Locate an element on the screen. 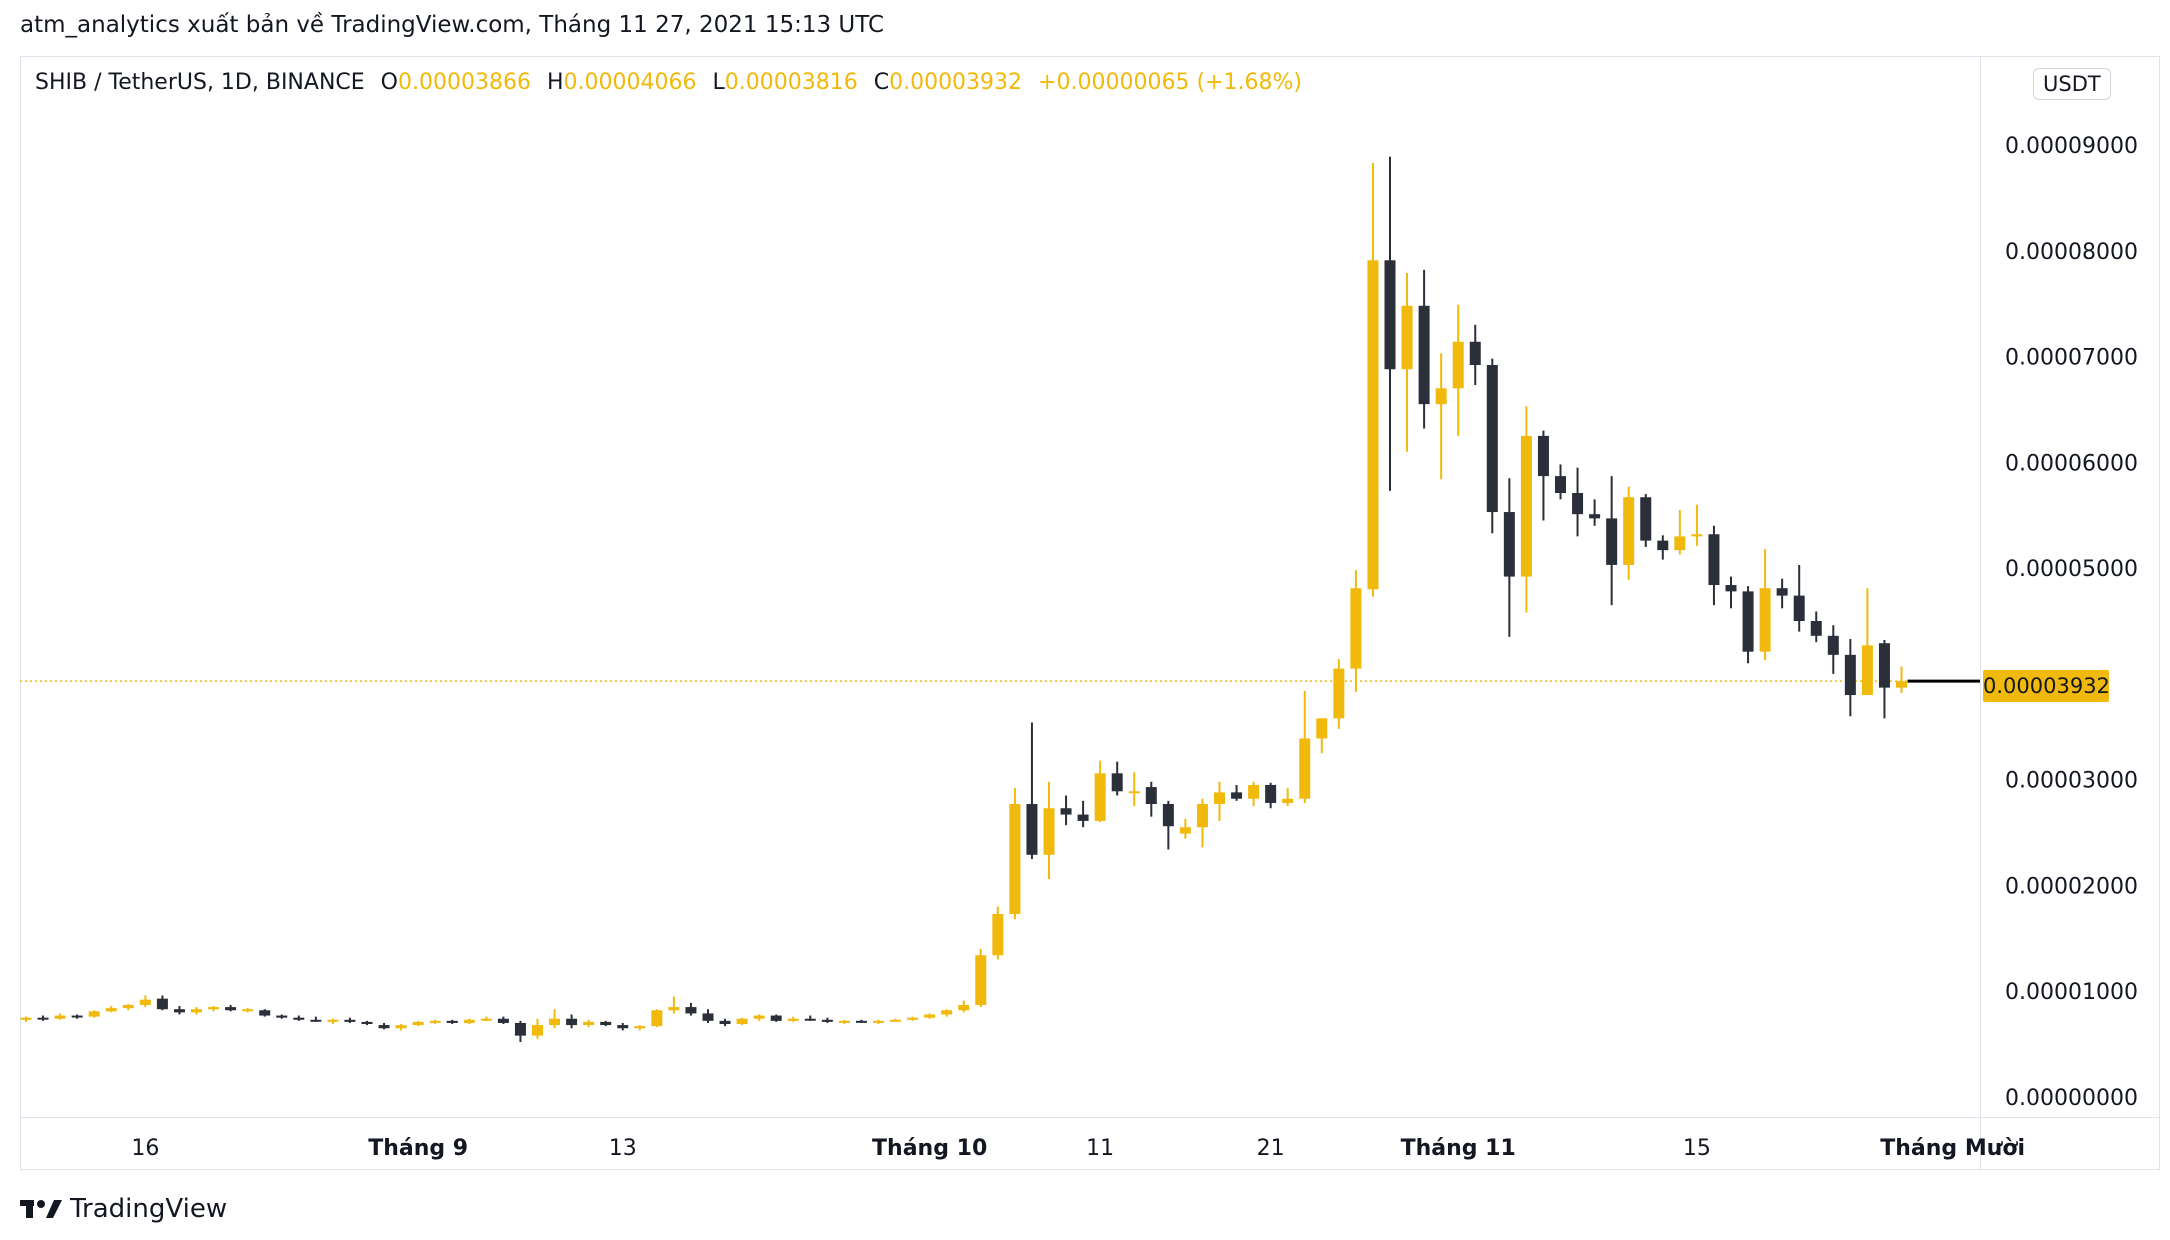 This screenshot has height=1240, width=2170. symbol-title: SHIB / TetherUS, 1D, BINANCE is located at coordinates (200, 82).